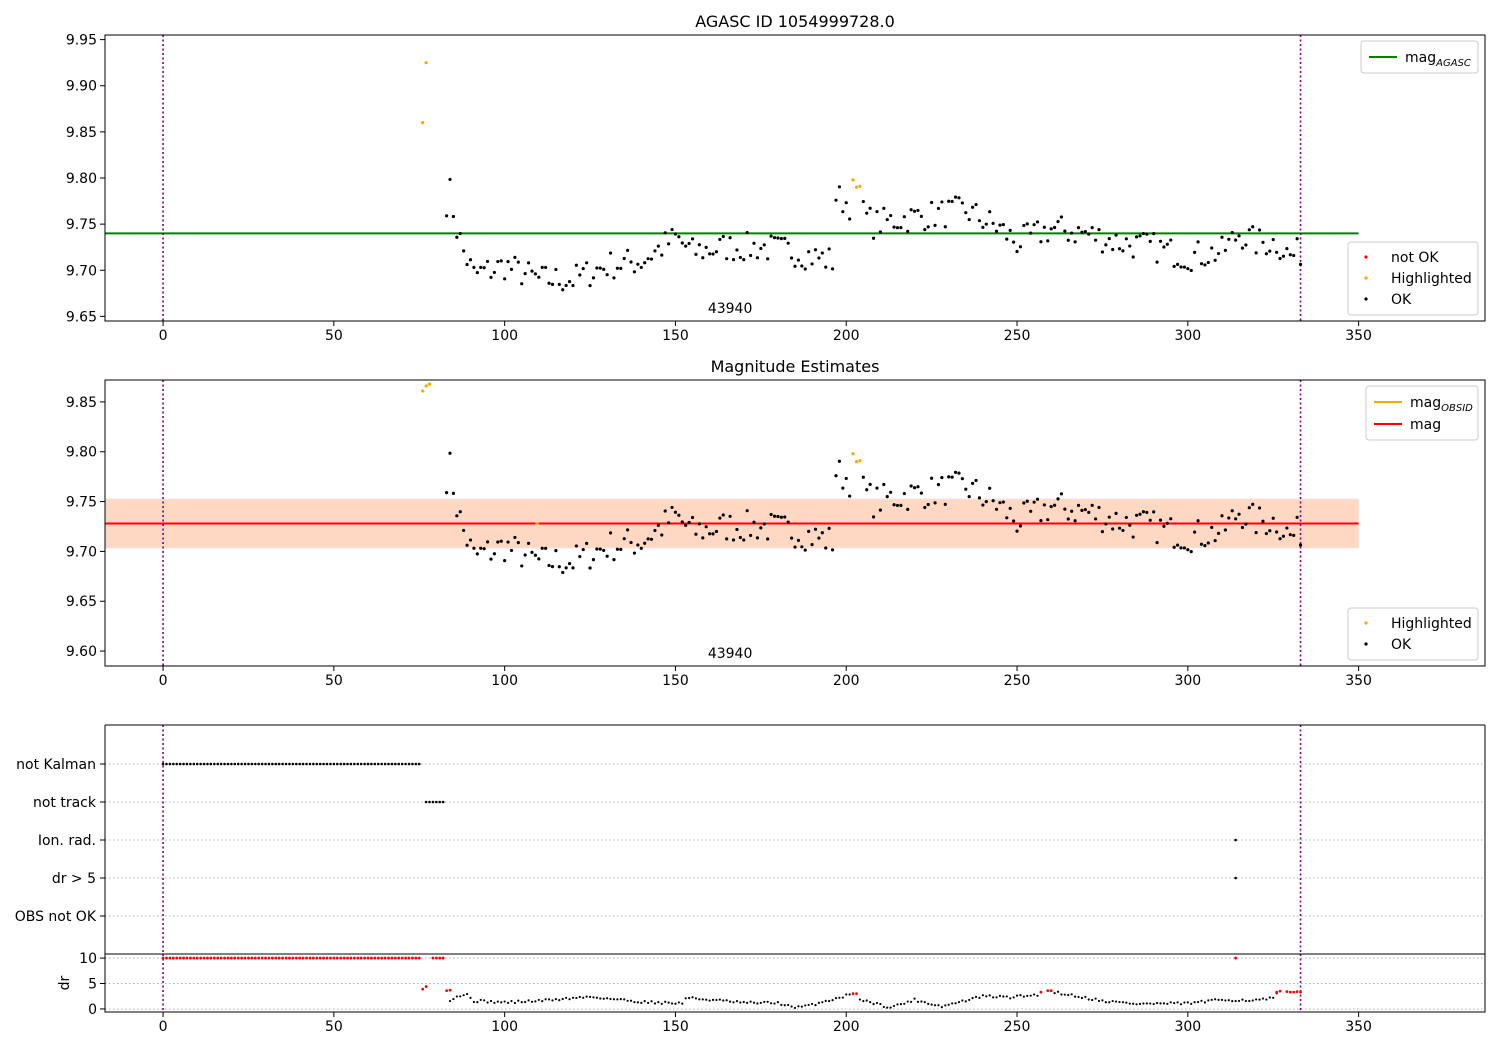 The width and height of the screenshot is (1500, 1050). Describe the element at coordinates (1413, 278) in the screenshot. I see `legend-box-points` at that location.